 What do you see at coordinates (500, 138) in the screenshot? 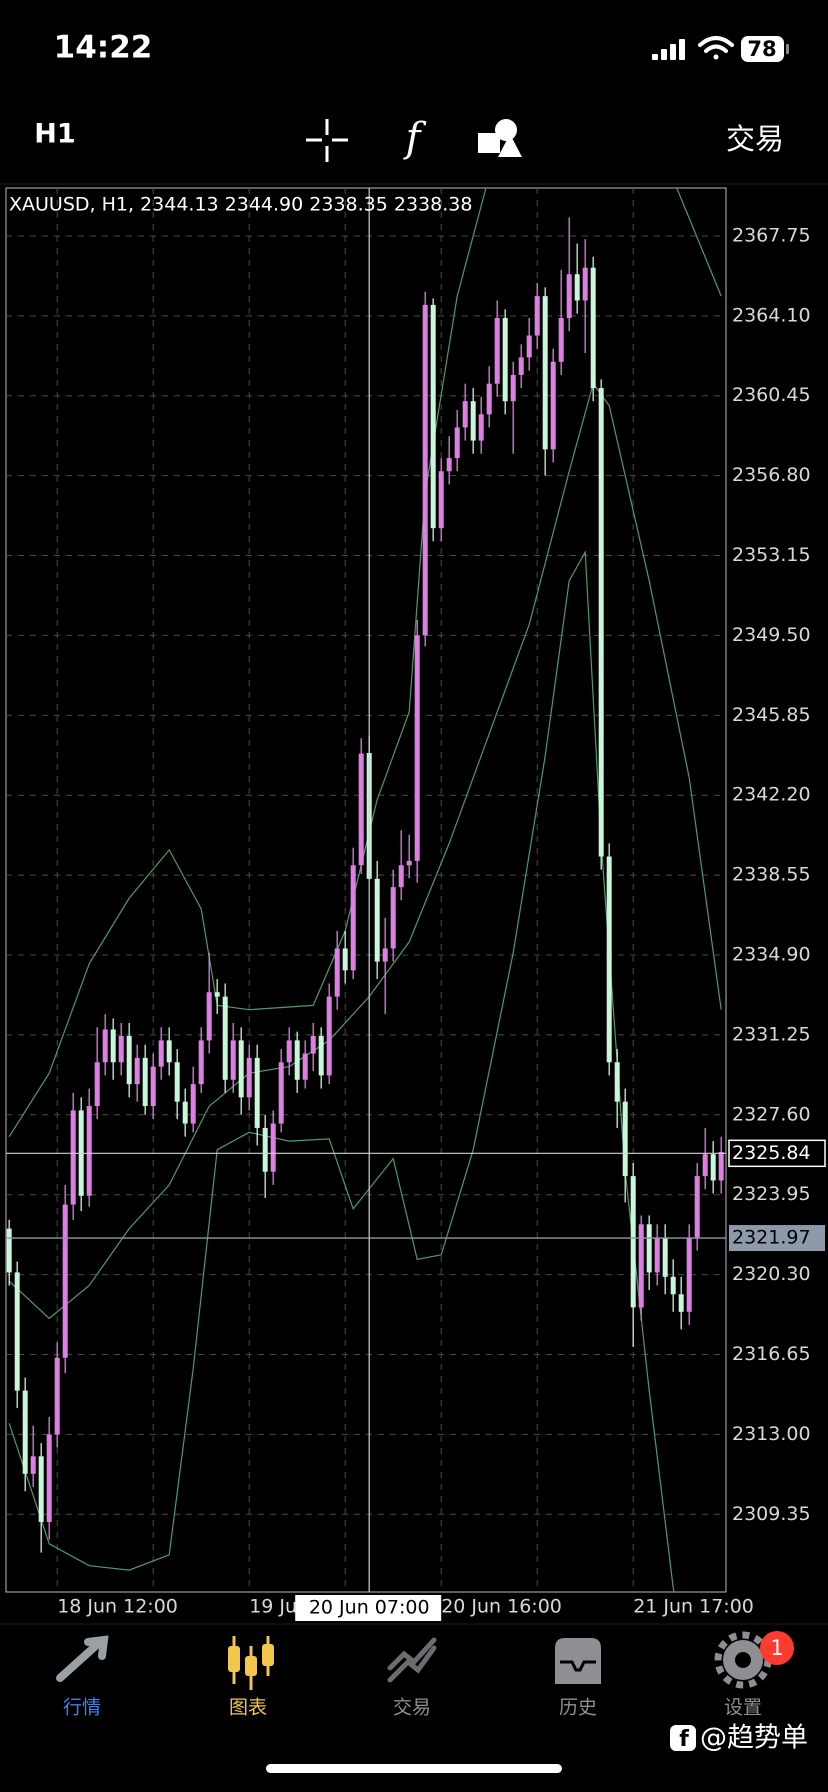
I see `objects-button` at bounding box center [500, 138].